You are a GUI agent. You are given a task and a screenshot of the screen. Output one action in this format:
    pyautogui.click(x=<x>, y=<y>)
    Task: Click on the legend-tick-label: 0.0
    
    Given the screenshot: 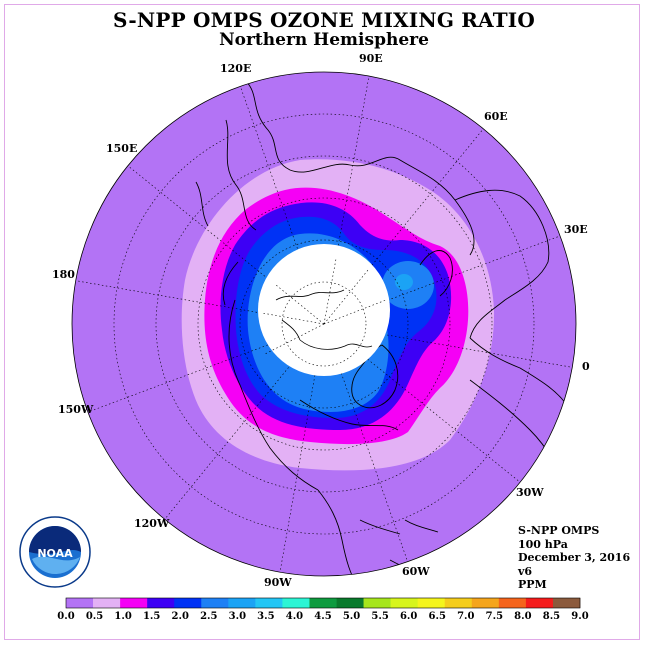 What is the action you would take?
    pyautogui.click(x=65, y=616)
    